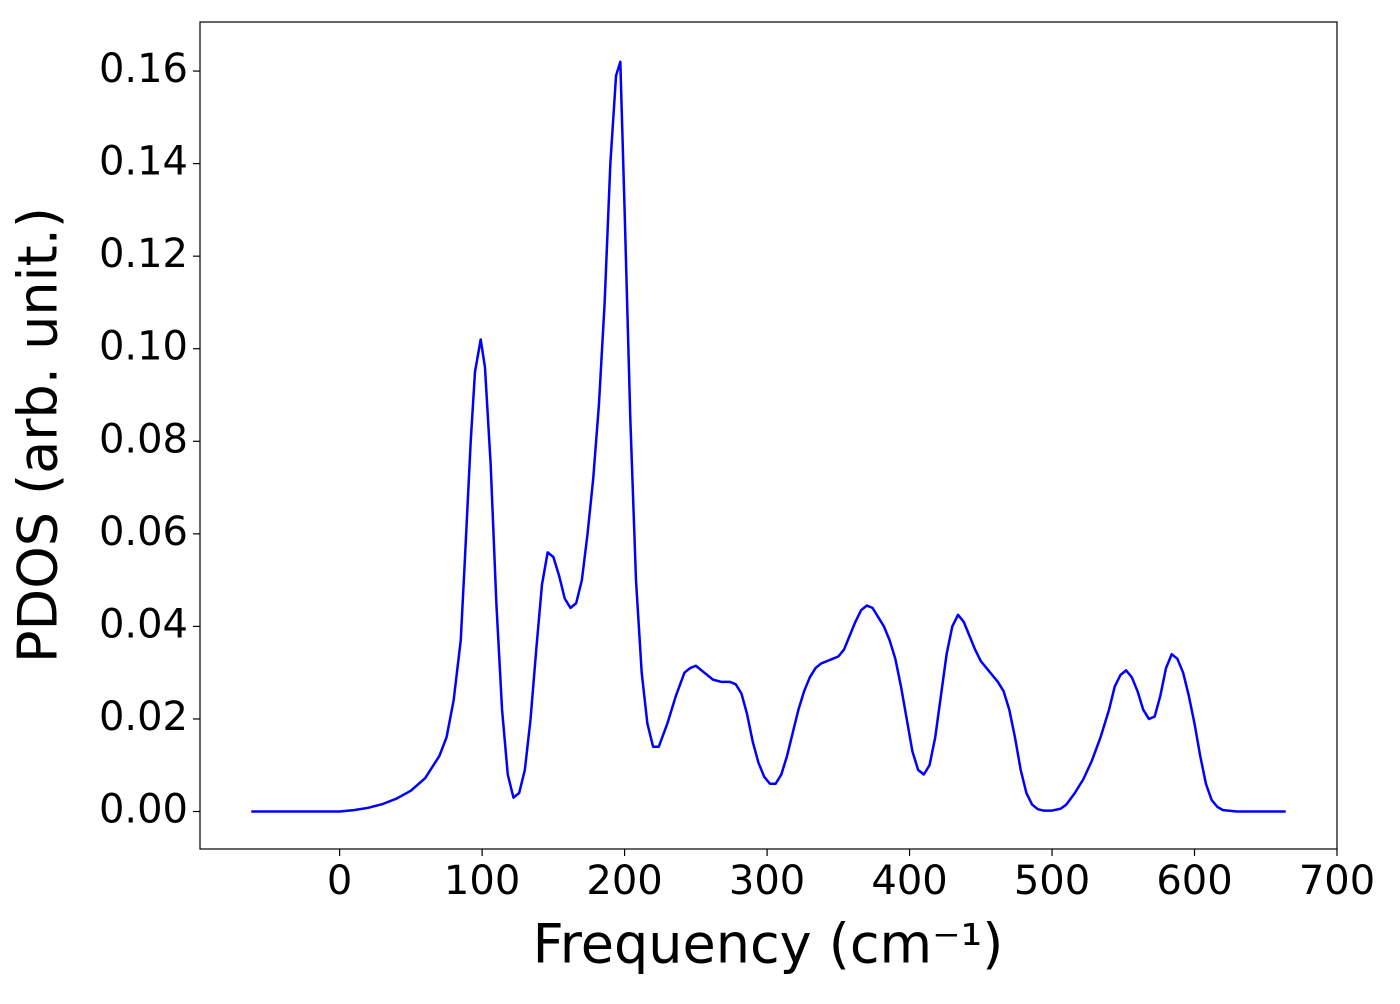 Image resolution: width=1400 pixels, height=1004 pixels. What do you see at coordinates (143, 624) in the screenshot?
I see `y-tick-label: 0.04` at bounding box center [143, 624].